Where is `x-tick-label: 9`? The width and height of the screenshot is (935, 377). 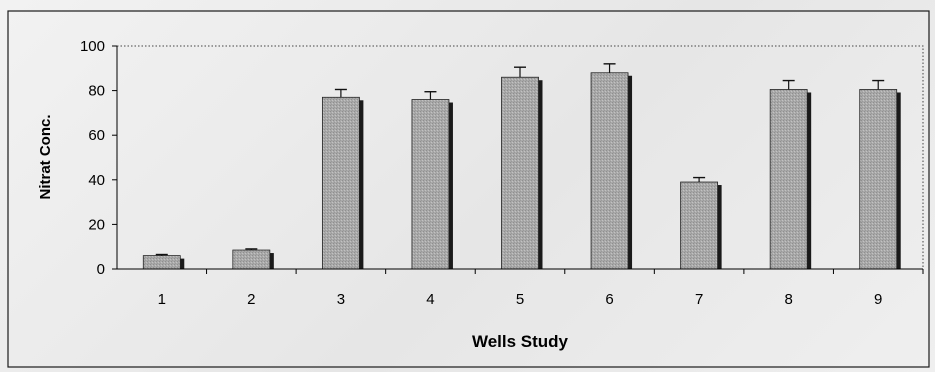 x-tick-label: 9 is located at coordinates (878, 299).